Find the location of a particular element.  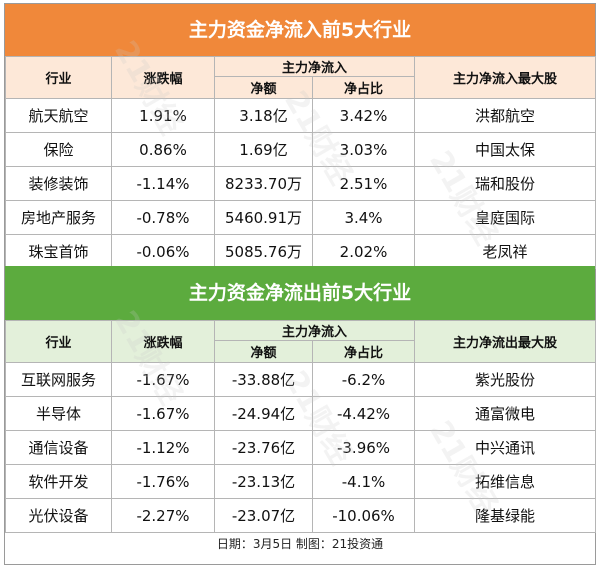

cell-change: 0.86% is located at coordinates (163, 149).